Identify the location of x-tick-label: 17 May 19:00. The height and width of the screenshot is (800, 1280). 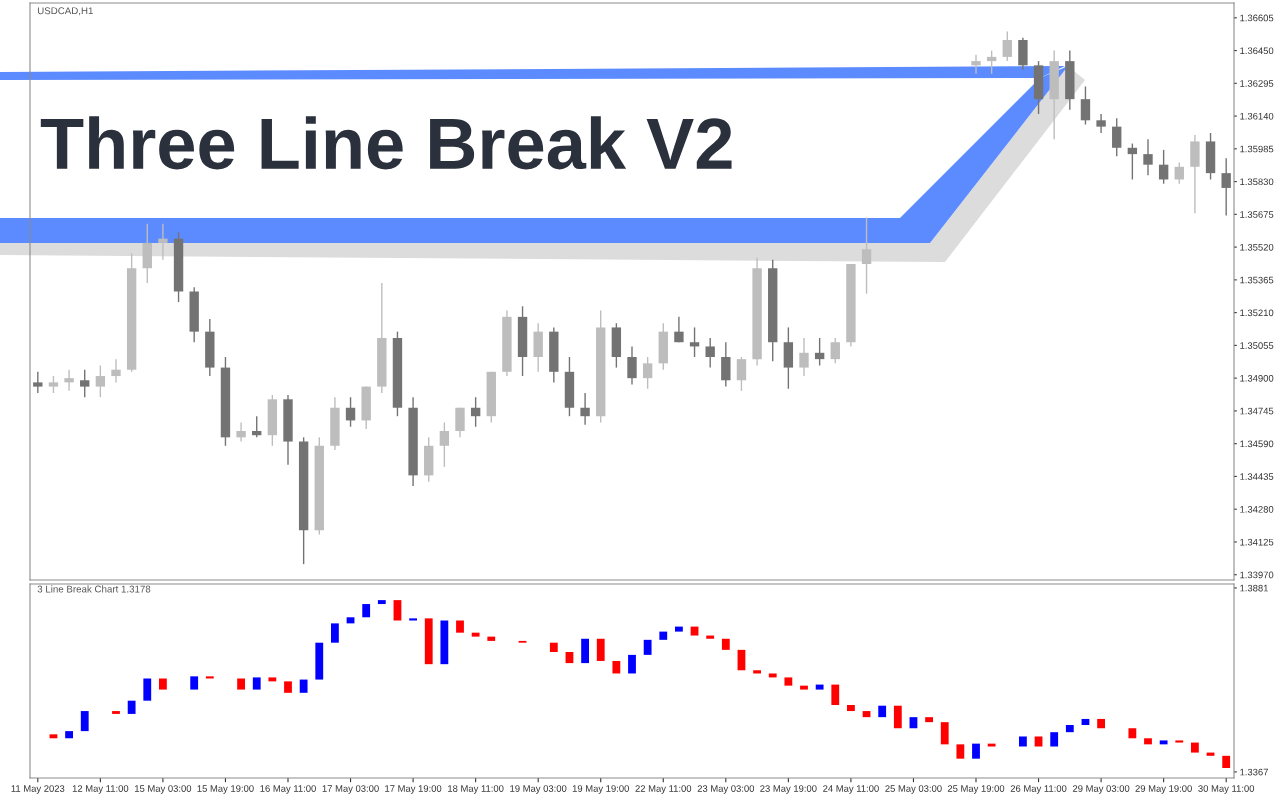
(413, 789).